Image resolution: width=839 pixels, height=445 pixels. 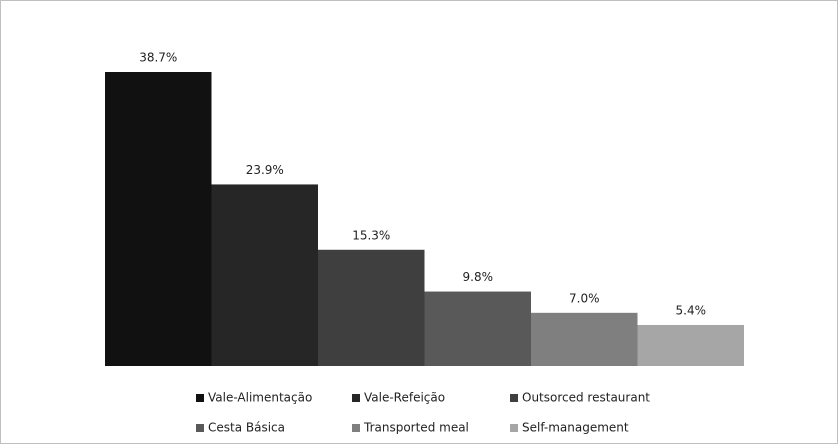 I want to click on data-label: 7.0%, so click(x=584, y=298).